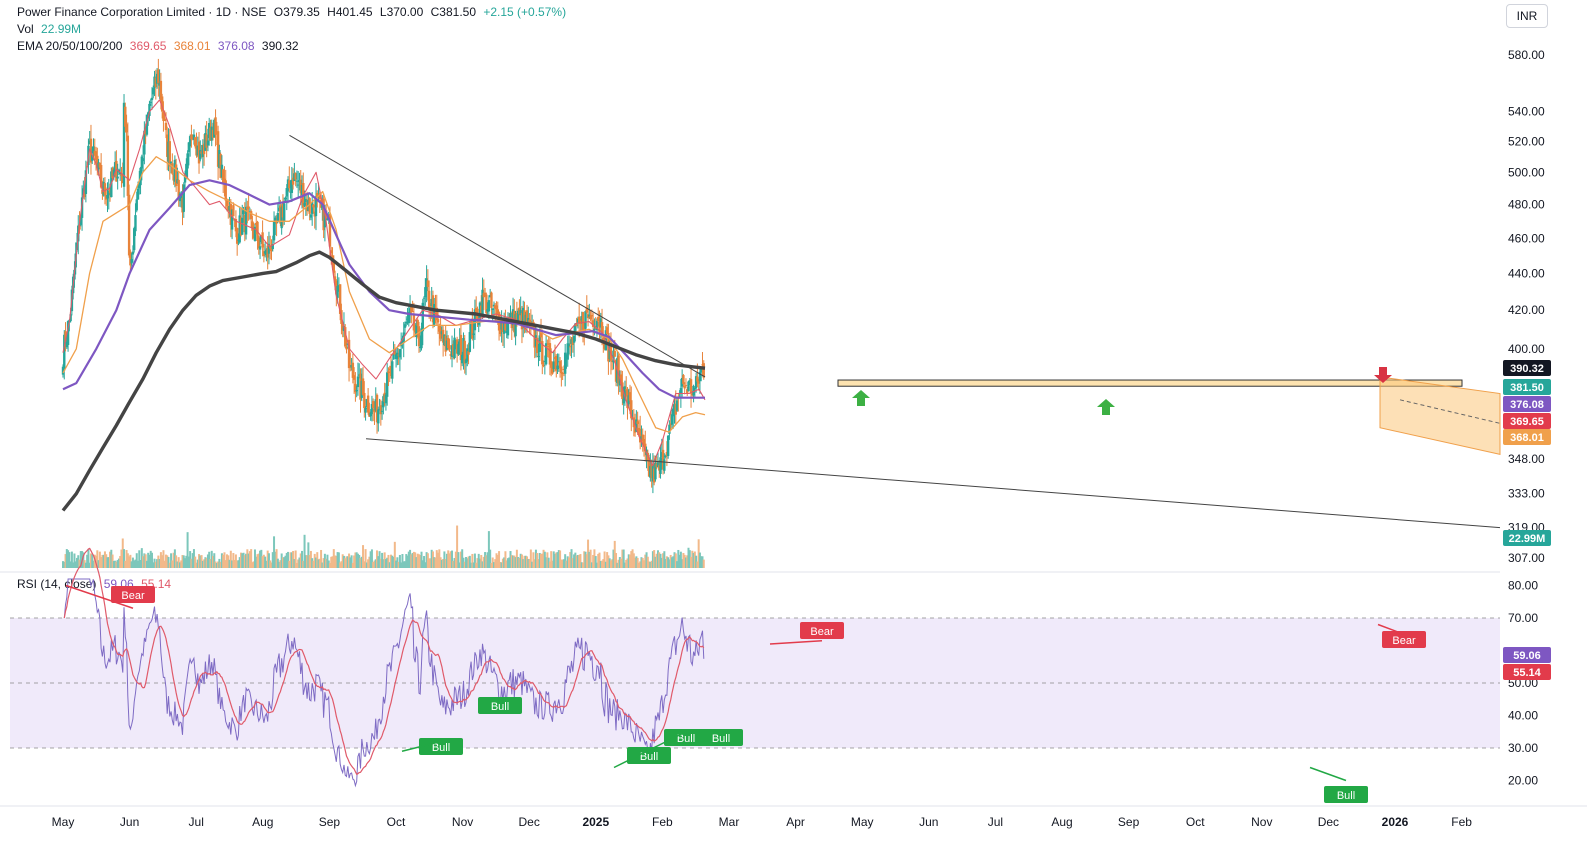 This screenshot has height=851, width=1587. What do you see at coordinates (1527, 16) in the screenshot?
I see `currency-button: INR` at bounding box center [1527, 16].